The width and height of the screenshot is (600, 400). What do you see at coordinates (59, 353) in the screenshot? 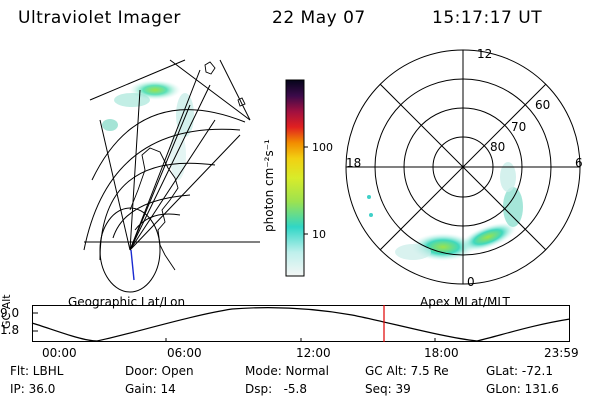
I see `xtick-0000: 00:00` at bounding box center [59, 353].